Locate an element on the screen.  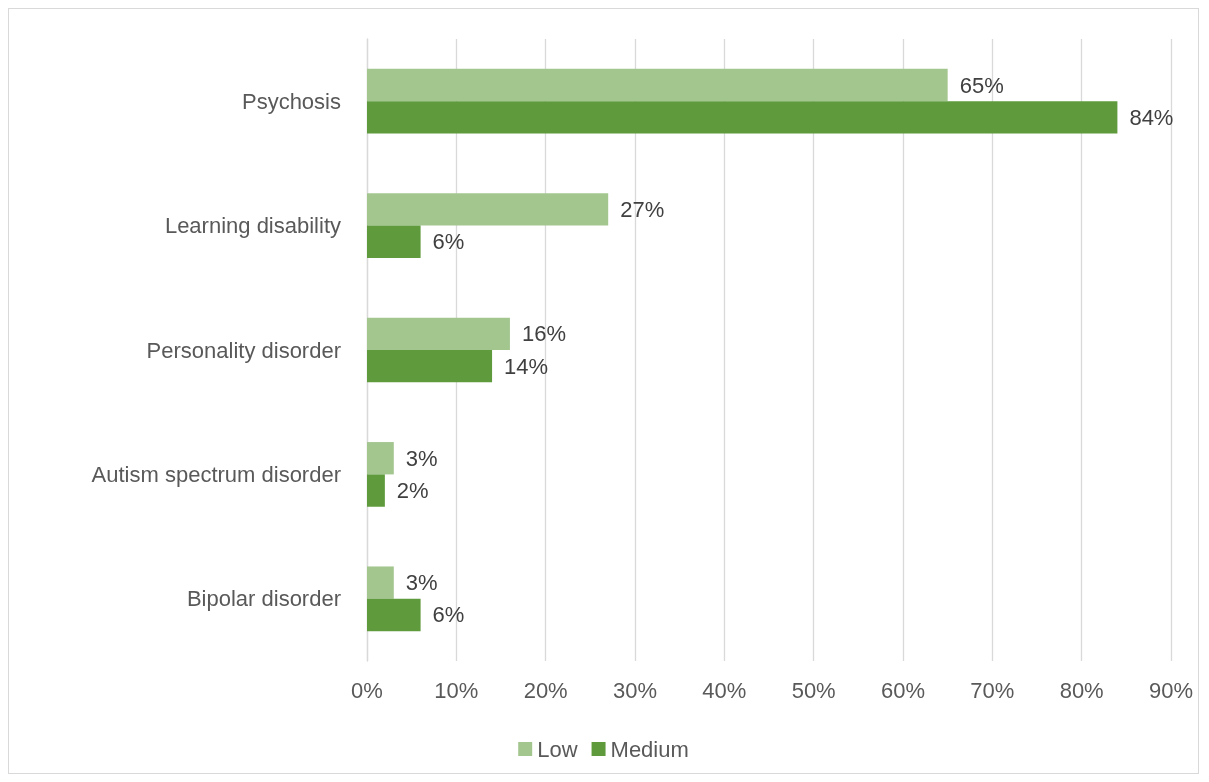
x-tick-label: 40% is located at coordinates (724, 690).